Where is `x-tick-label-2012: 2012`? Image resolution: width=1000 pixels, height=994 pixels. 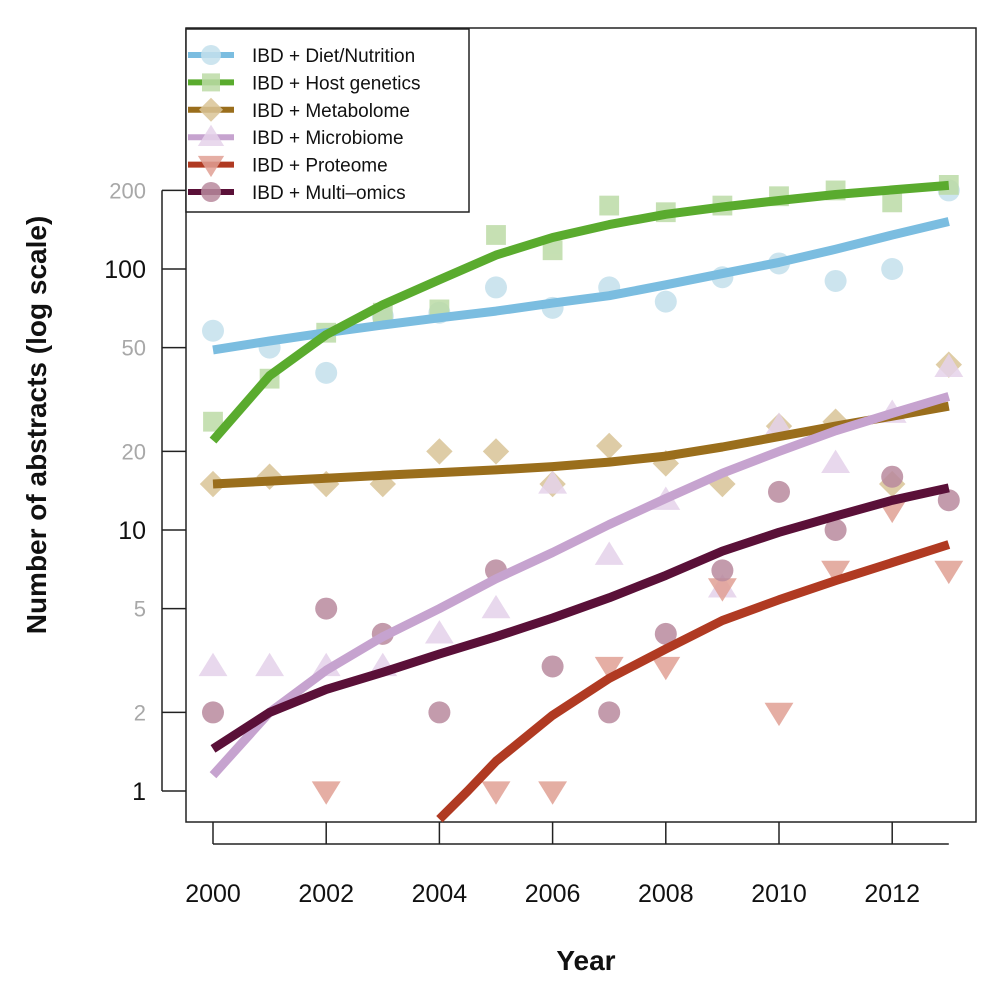 x-tick-label-2012: 2012 is located at coordinates (892, 894).